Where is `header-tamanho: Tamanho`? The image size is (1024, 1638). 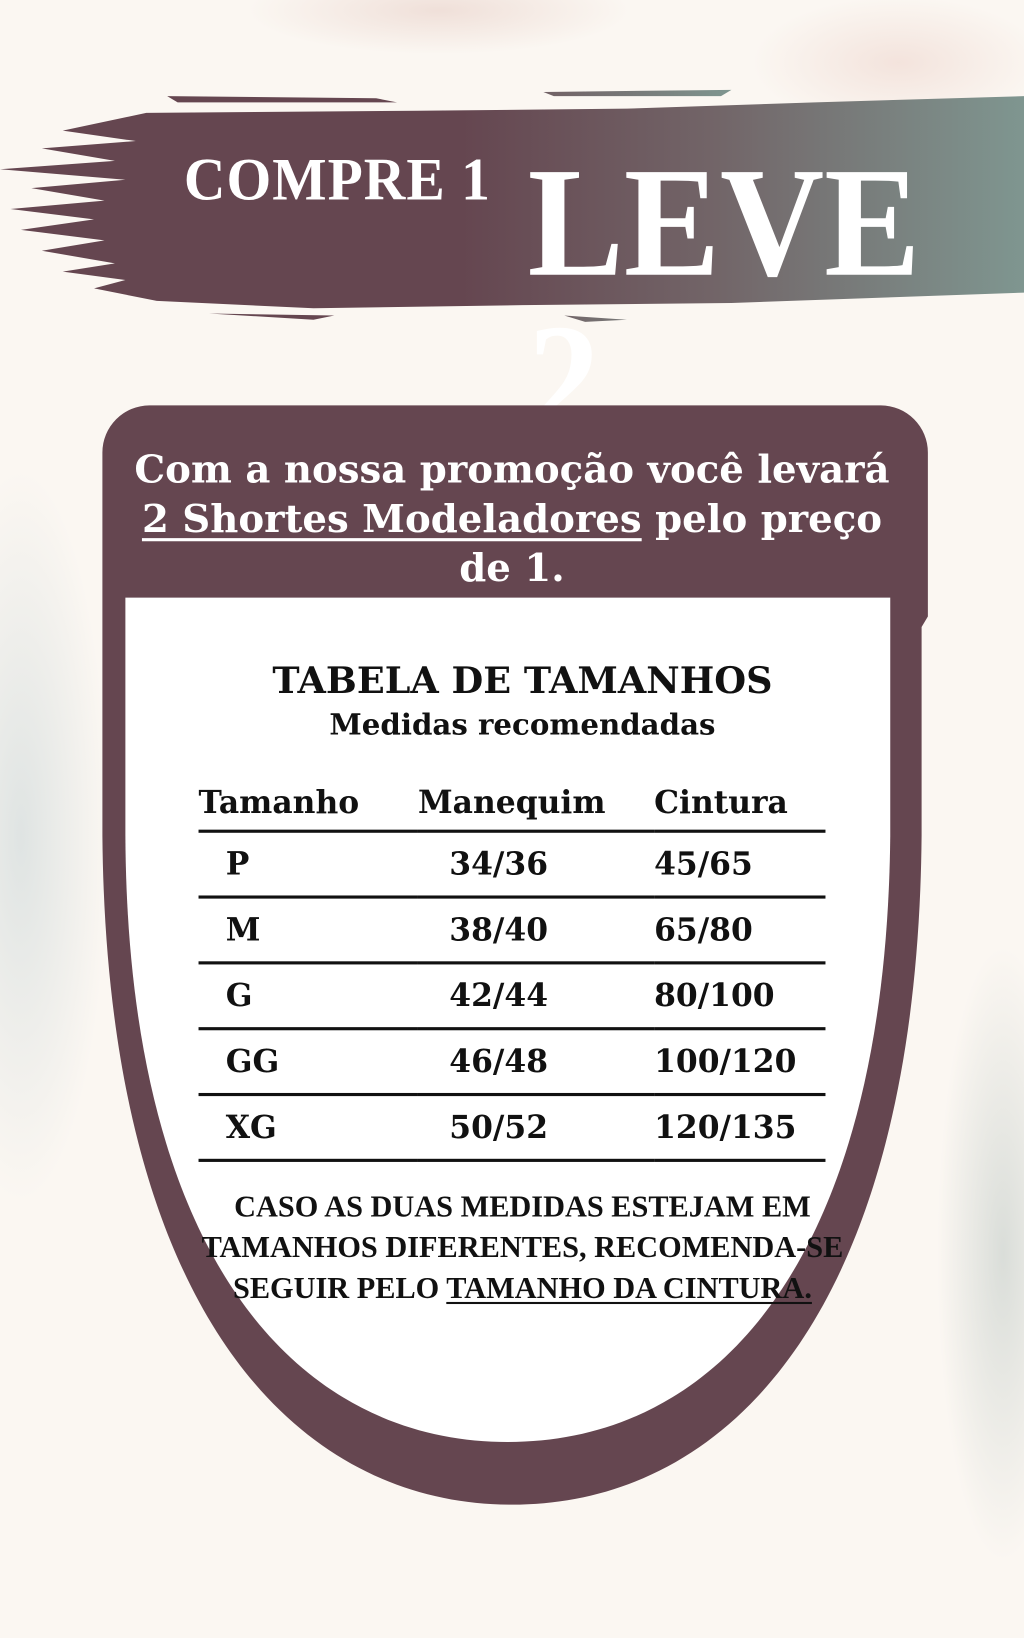
header-tamanho: Tamanho is located at coordinates (308, 804).